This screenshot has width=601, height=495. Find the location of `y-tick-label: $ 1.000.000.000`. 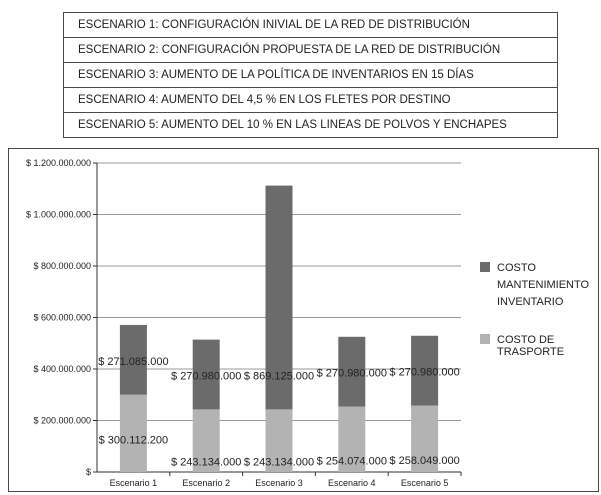

y-tick-label: $ 1.000.000.000 is located at coordinates (58, 215).